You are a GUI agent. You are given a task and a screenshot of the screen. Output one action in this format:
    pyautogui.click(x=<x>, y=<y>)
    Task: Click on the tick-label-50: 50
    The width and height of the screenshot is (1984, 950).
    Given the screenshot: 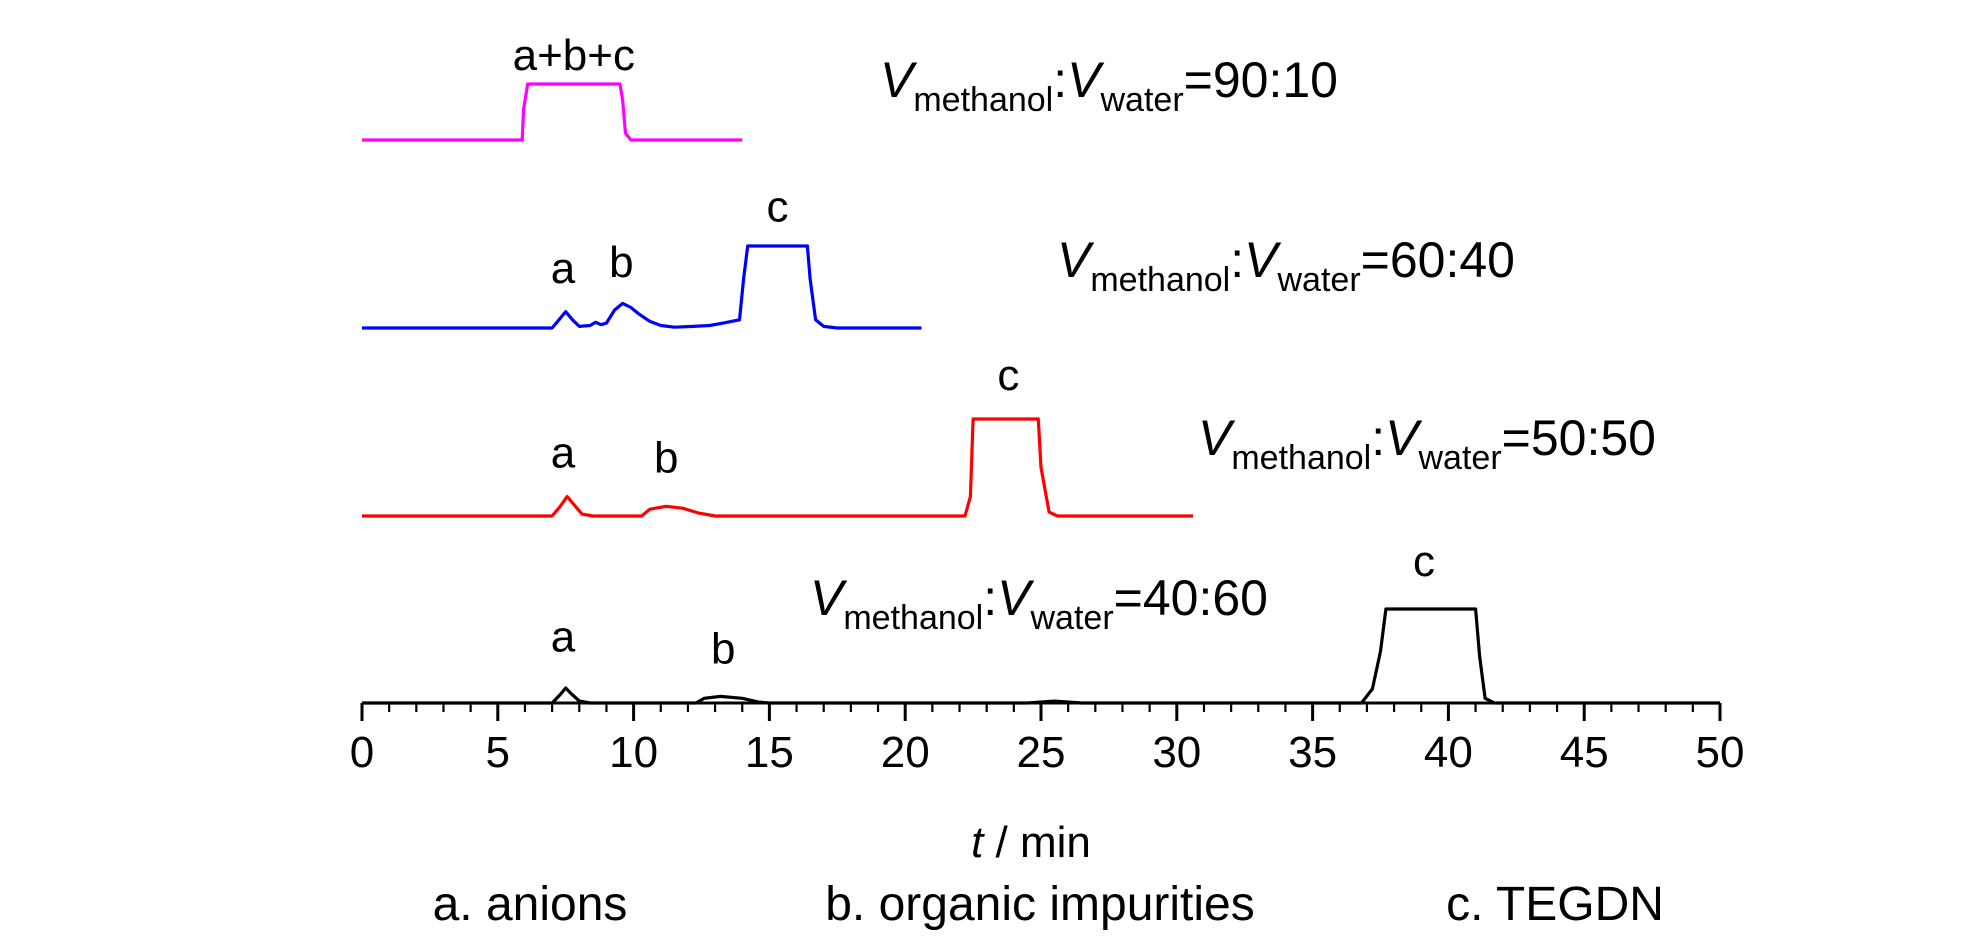 What is the action you would take?
    pyautogui.click(x=1720, y=752)
    